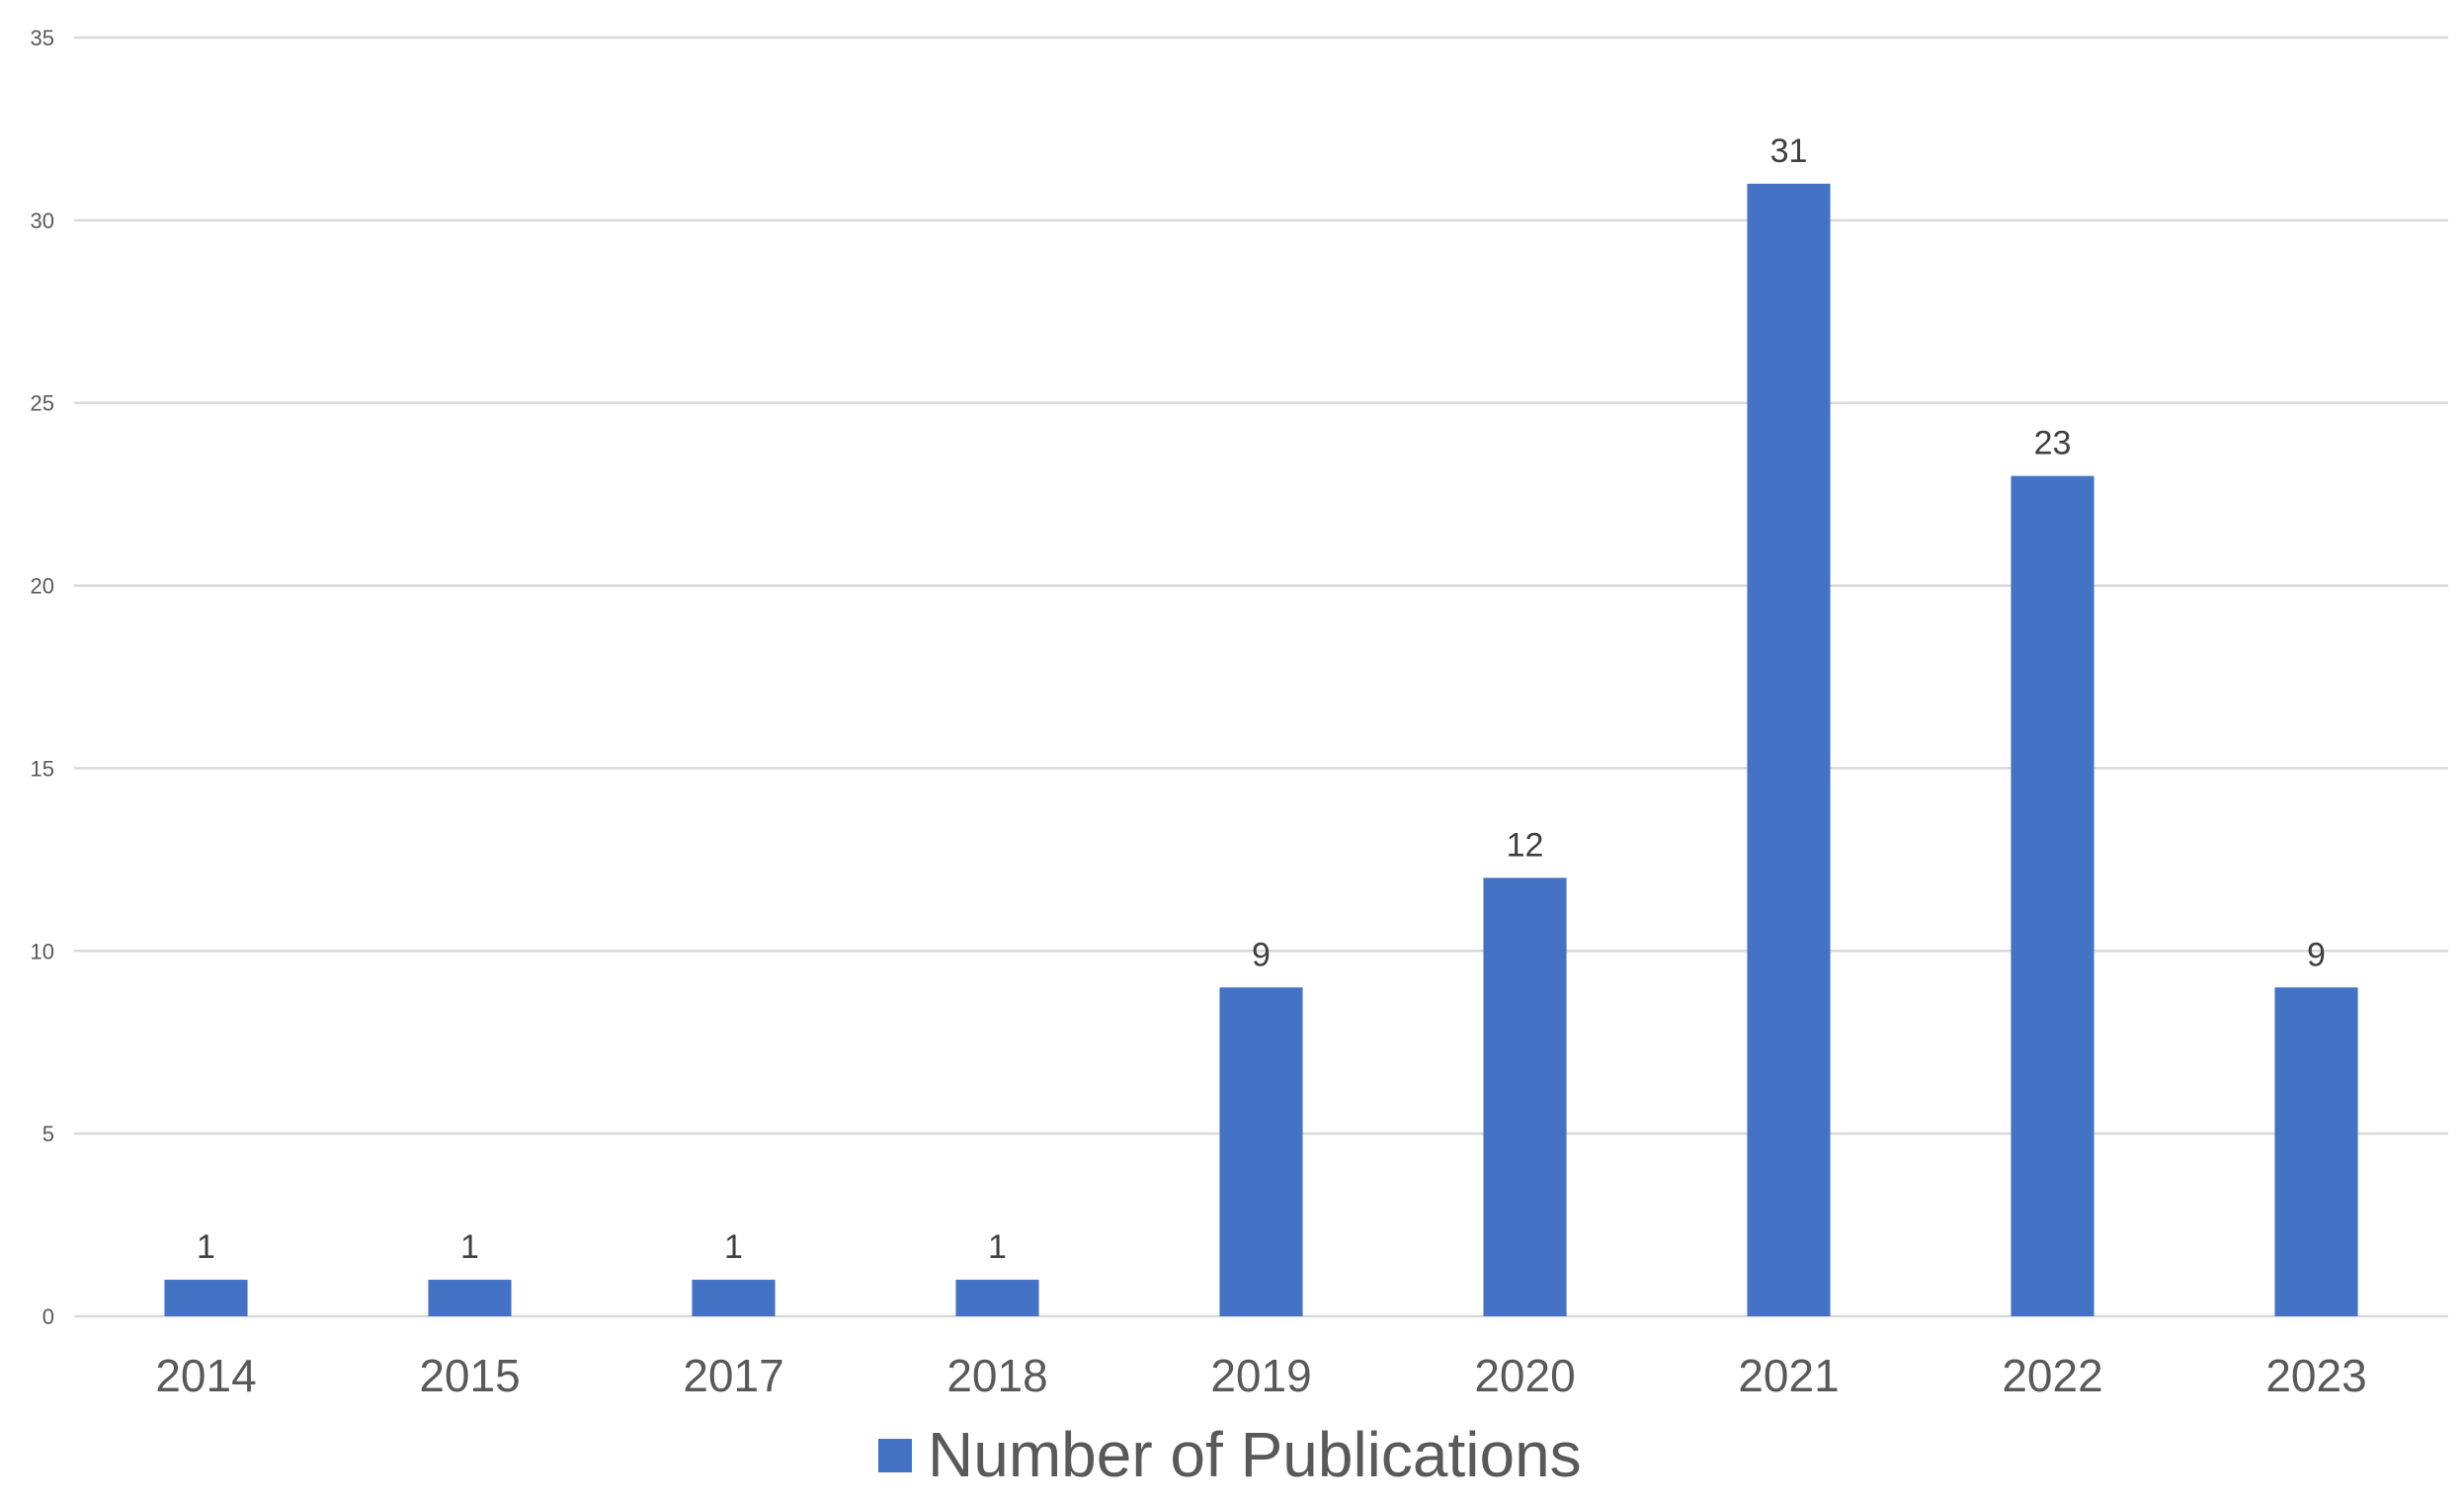 The width and height of the screenshot is (2464, 1505). Describe the element at coordinates (42, 951) in the screenshot. I see `y-tick-label: 10` at that location.